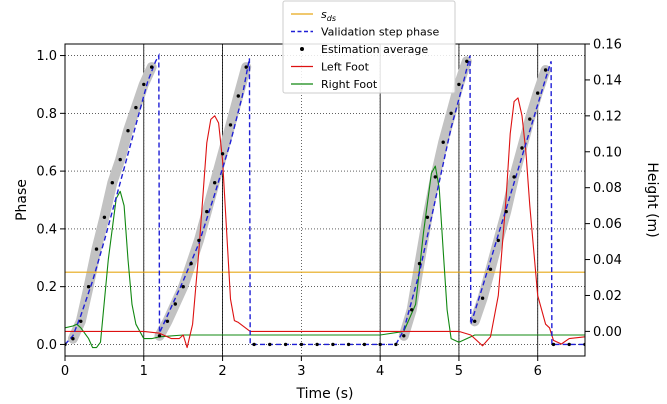 The image size is (667, 404). Describe the element at coordinates (331, 18) in the screenshot. I see `legend-label-subscript: ds` at that location.